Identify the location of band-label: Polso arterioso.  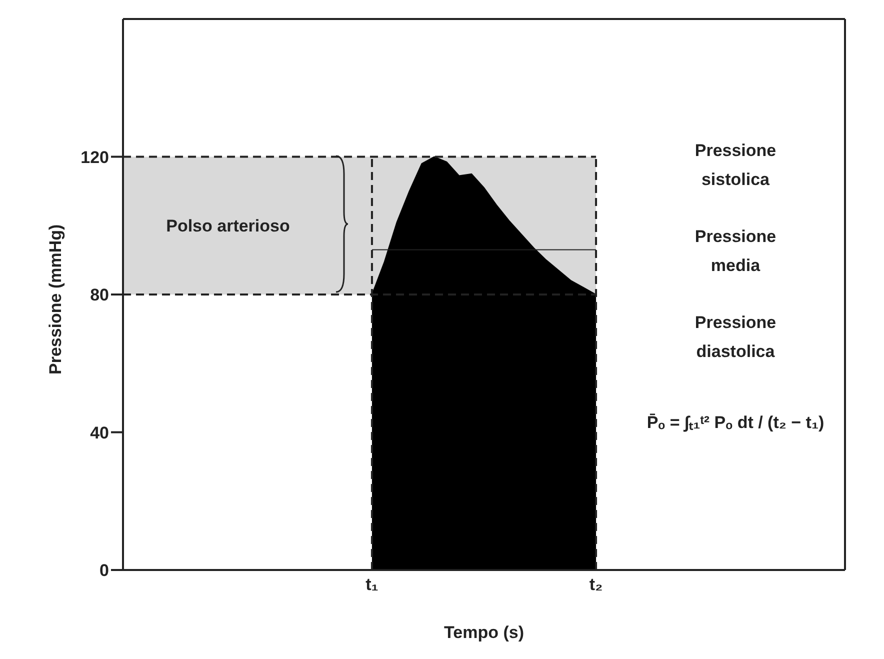
(228, 226).